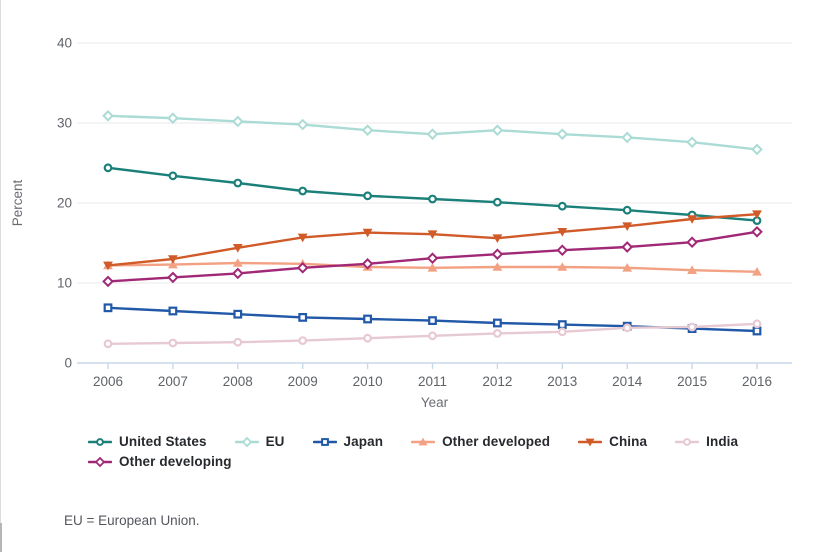  Describe the element at coordinates (562, 381) in the screenshot. I see `x-tick-label: 2013` at that location.